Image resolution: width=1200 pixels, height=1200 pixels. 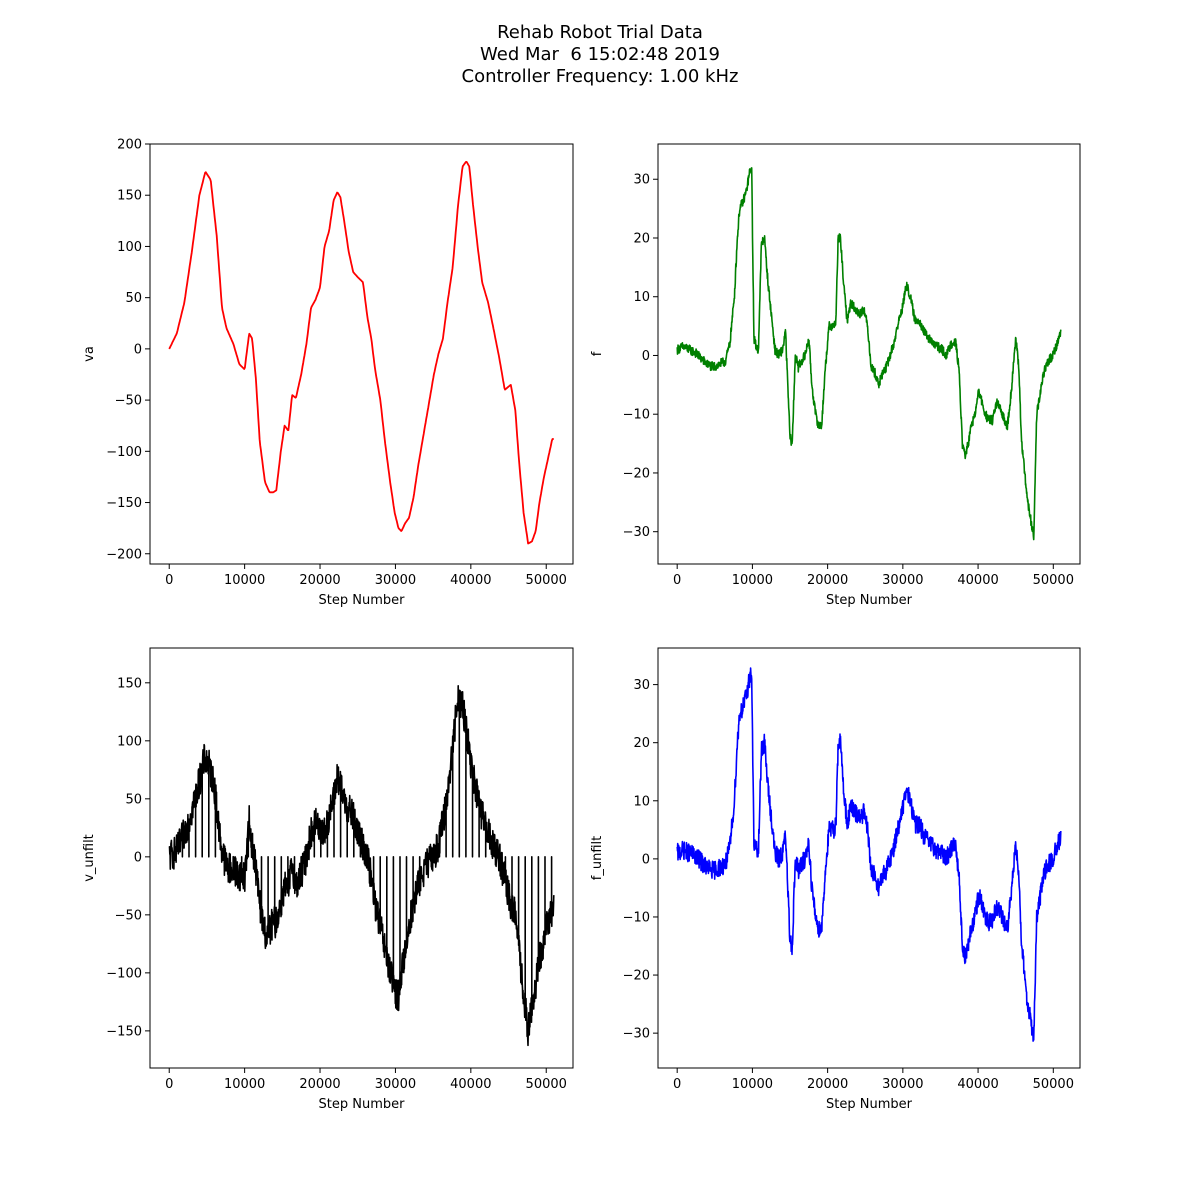 What do you see at coordinates (89, 858) in the screenshot?
I see `y-axis-label: v_unfilt` at bounding box center [89, 858].